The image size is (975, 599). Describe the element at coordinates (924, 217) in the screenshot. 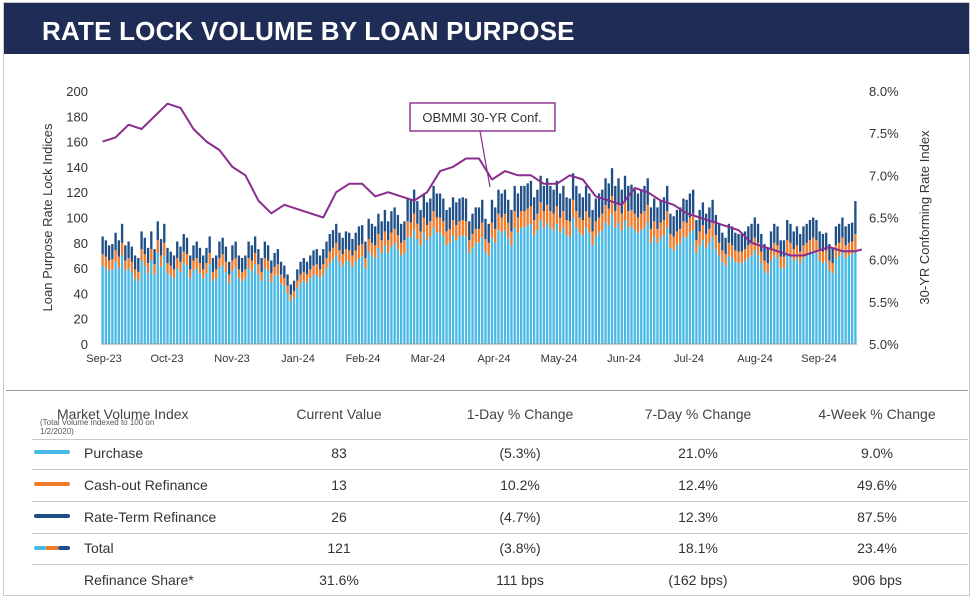

I see `y2-axis-title: 30-YR Conforming Rate Index` at that location.